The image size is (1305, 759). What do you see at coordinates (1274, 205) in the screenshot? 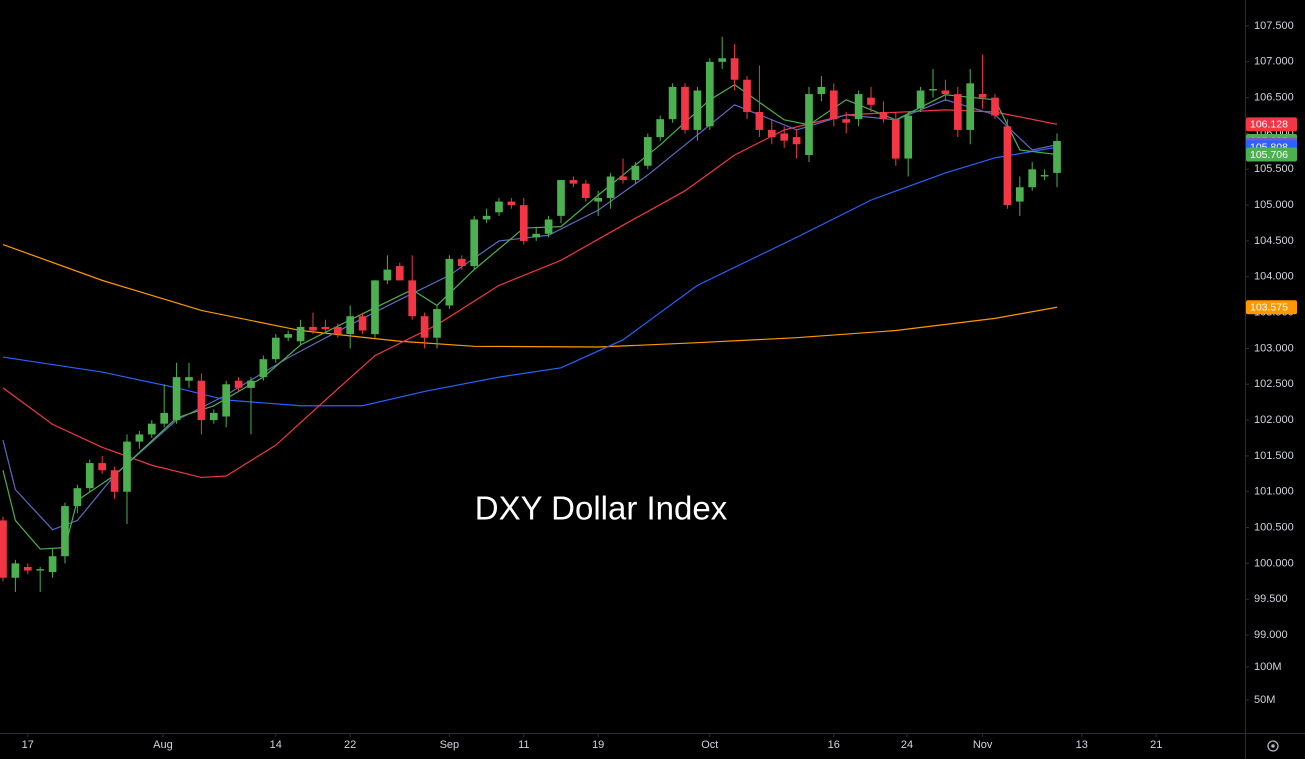
I see `y-tick-label: 105.000` at bounding box center [1274, 205].